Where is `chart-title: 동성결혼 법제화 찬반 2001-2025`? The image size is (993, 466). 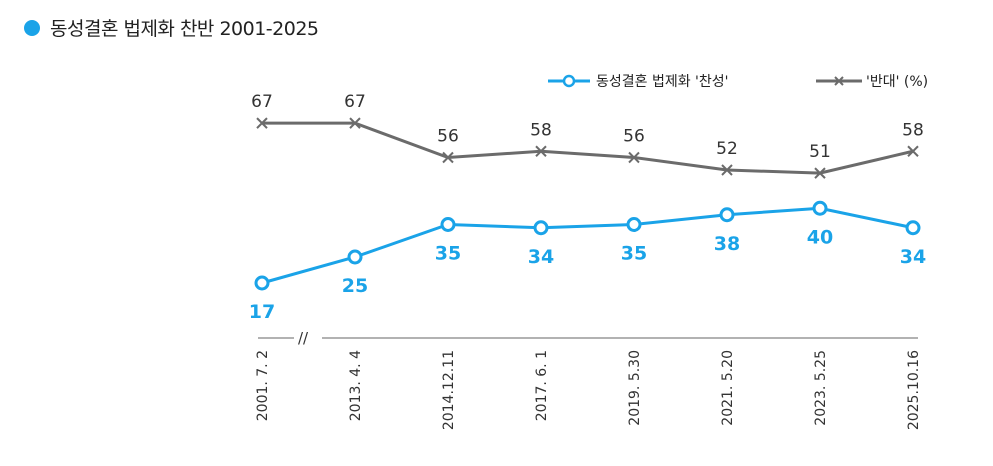 chart-title: 동성결혼 법제화 찬반 2001-2025 is located at coordinates (184, 29).